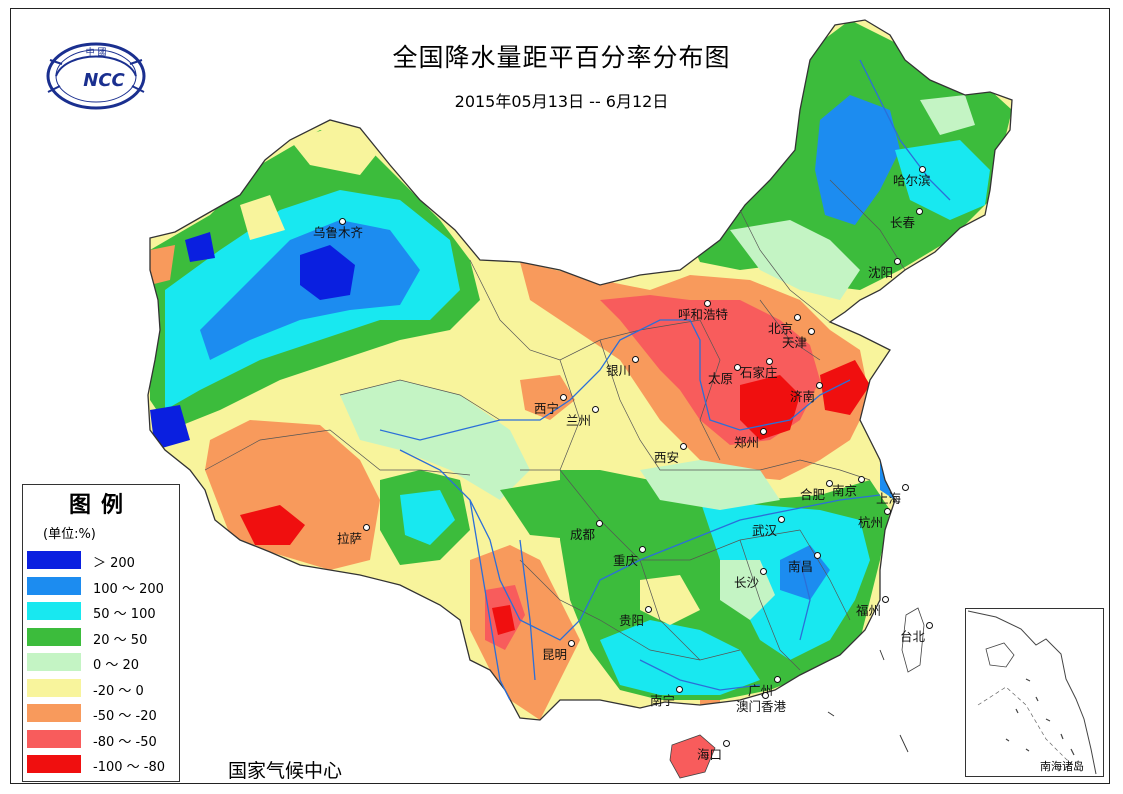 This screenshot has height=794, width=1123. Describe the element at coordinates (116, 665) in the screenshot. I see `legend-label: 0 ～ 20` at that location.